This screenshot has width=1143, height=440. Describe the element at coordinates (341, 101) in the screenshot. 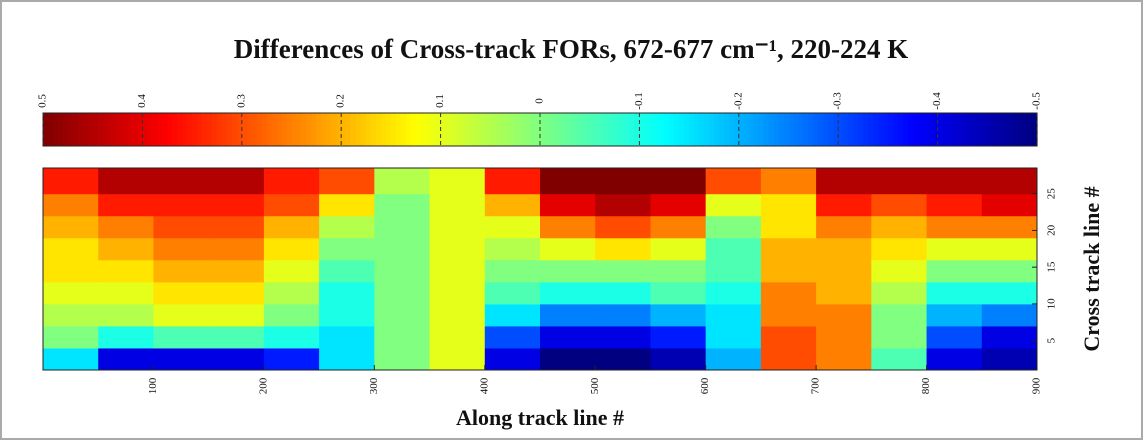

I see `colorbar-tick-label: 0.2` at that location.